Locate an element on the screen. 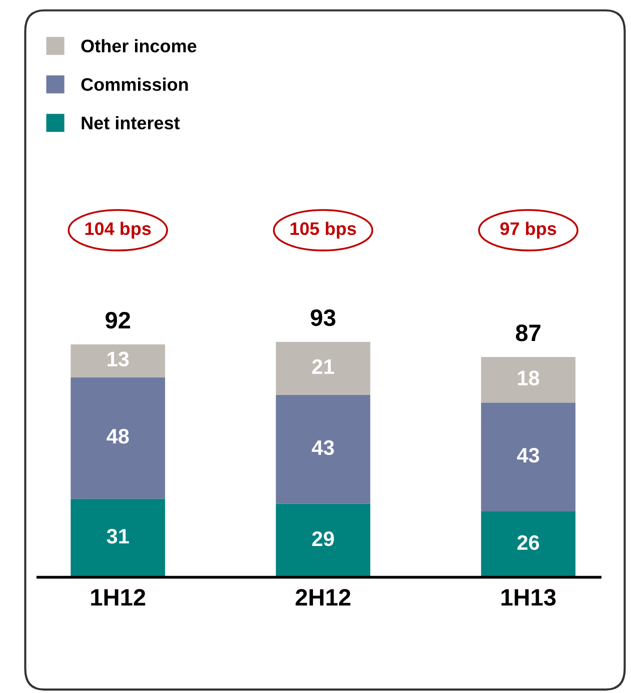  data-label: 29 is located at coordinates (323, 538).